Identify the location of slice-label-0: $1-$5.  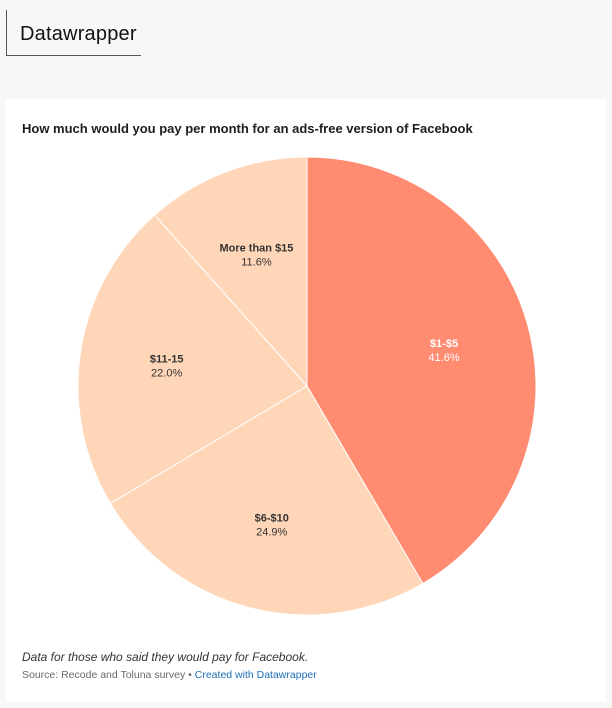
(444, 344).